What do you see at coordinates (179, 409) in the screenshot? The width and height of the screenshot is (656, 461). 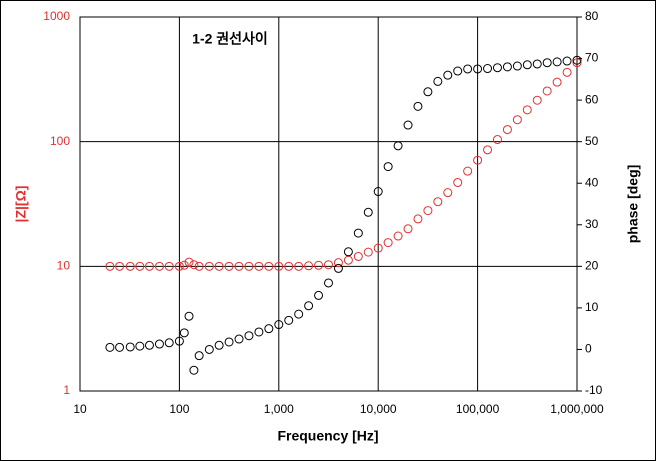 I see `x-tick-label: 100` at bounding box center [179, 409].